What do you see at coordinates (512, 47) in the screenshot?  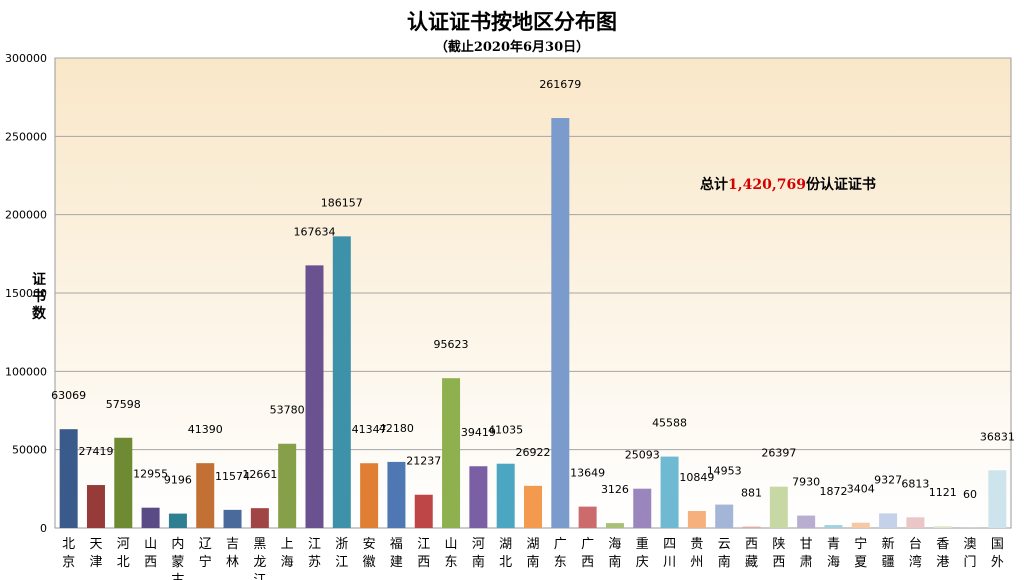 I see `chart-subtitle: （截止2020年6月30日）` at bounding box center [512, 47].